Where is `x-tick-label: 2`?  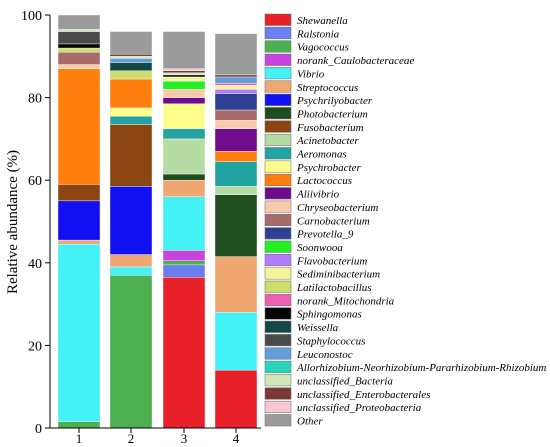 x-tick-label: 2 is located at coordinates (131, 438).